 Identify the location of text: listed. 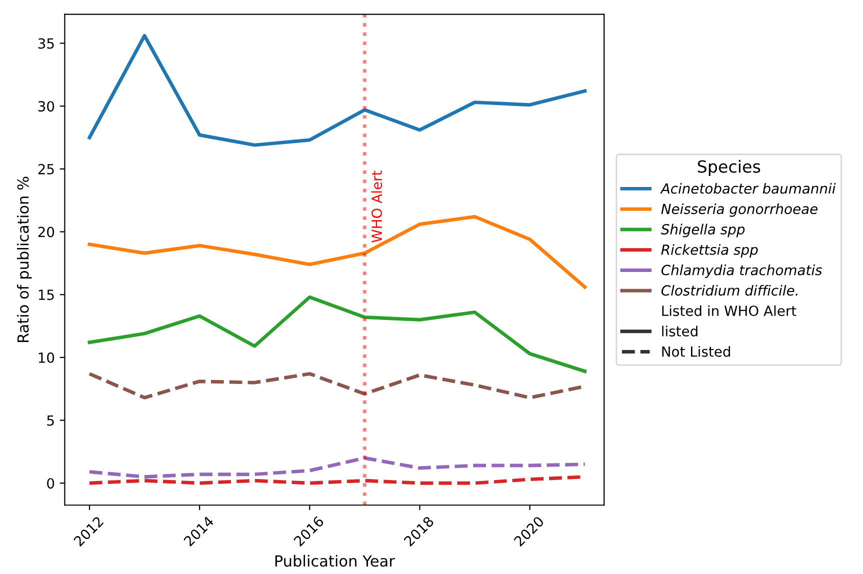
(680, 331).